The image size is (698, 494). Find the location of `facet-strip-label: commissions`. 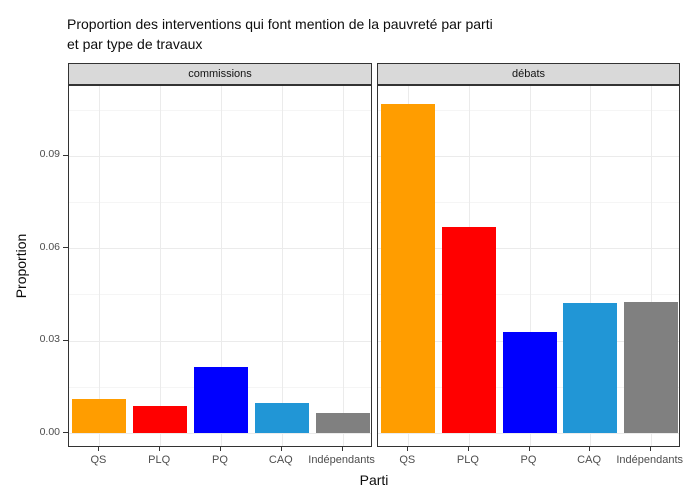

facet-strip-label: commissions is located at coordinates (220, 74).